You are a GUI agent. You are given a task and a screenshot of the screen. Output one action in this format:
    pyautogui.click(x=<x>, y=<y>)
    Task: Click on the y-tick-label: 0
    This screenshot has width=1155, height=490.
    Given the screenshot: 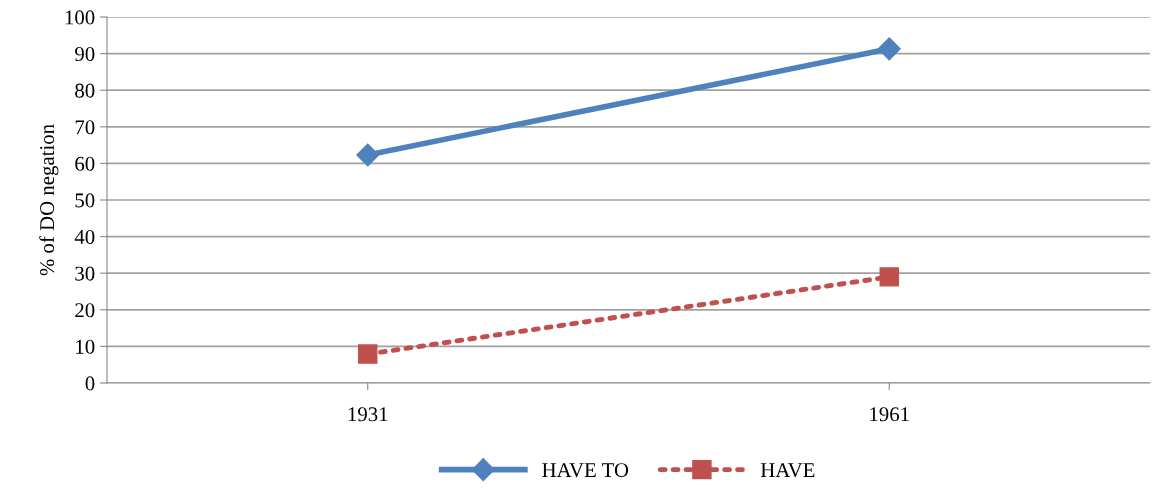 What is the action you would take?
    pyautogui.click(x=90, y=383)
    